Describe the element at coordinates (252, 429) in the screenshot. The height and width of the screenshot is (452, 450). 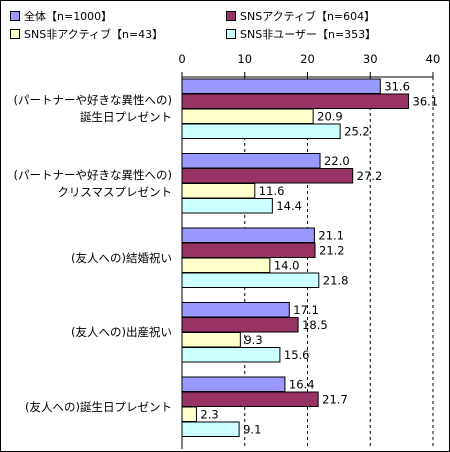
I see `data-label: 9.1` at that location.